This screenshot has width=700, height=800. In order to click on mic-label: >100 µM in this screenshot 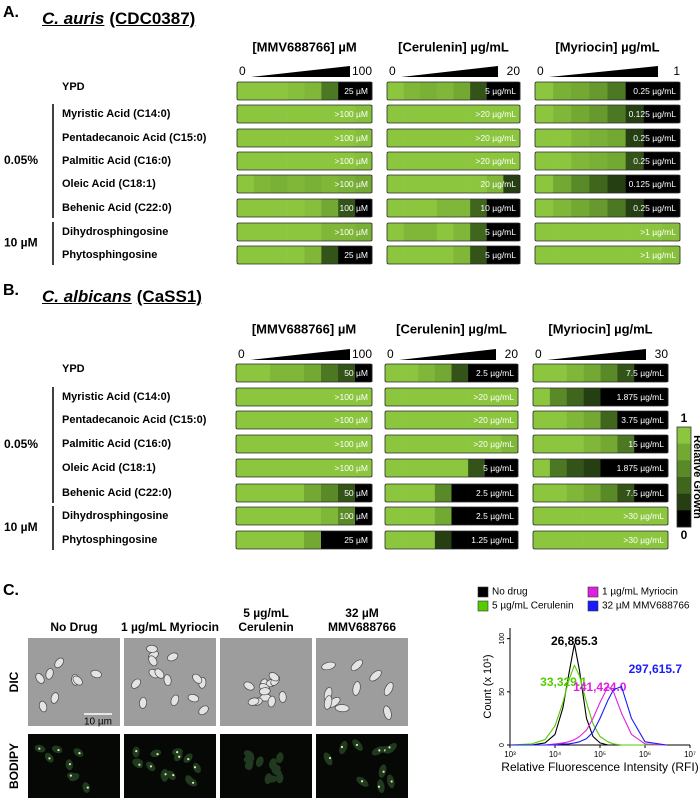, I will do `click(352, 232)`.